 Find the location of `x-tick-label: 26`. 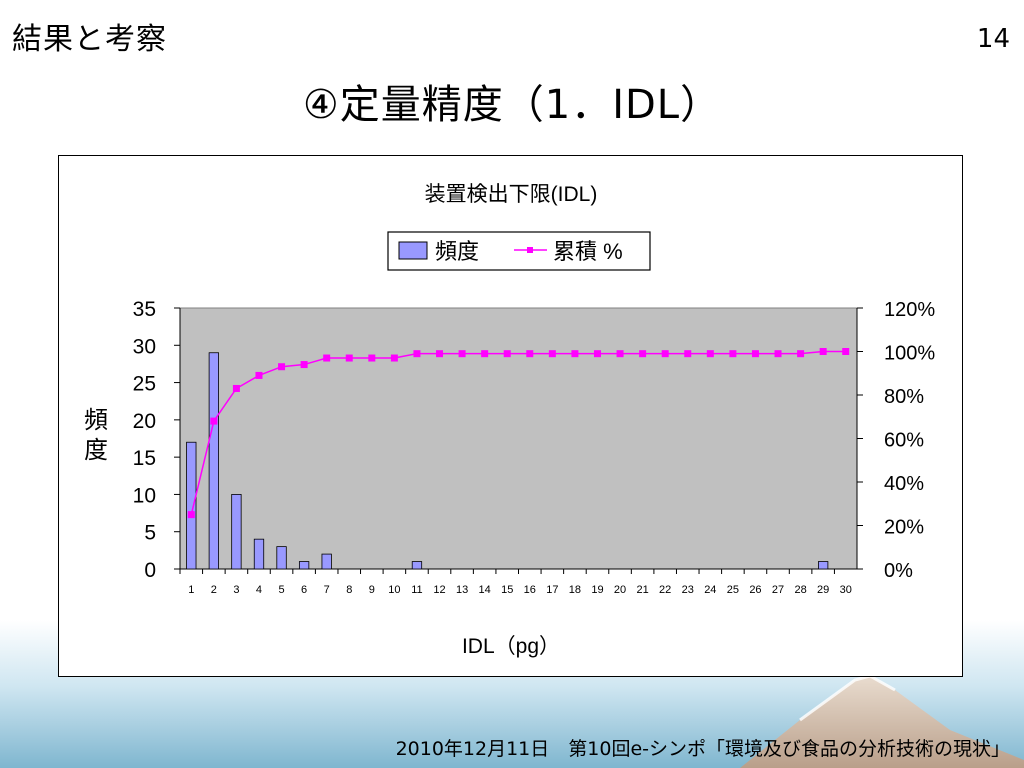

x-tick-label: 26 is located at coordinates (755, 590).